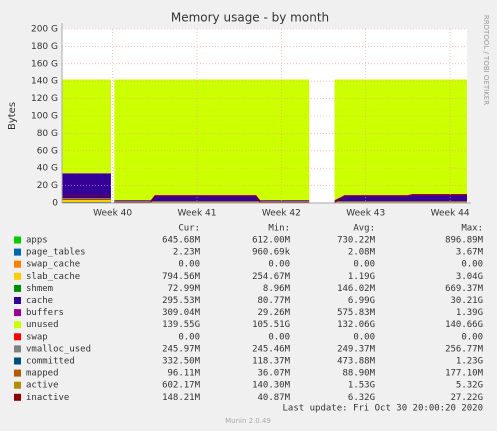 This screenshot has width=497, height=431. I want to click on line-inactive, so click(400, 198).